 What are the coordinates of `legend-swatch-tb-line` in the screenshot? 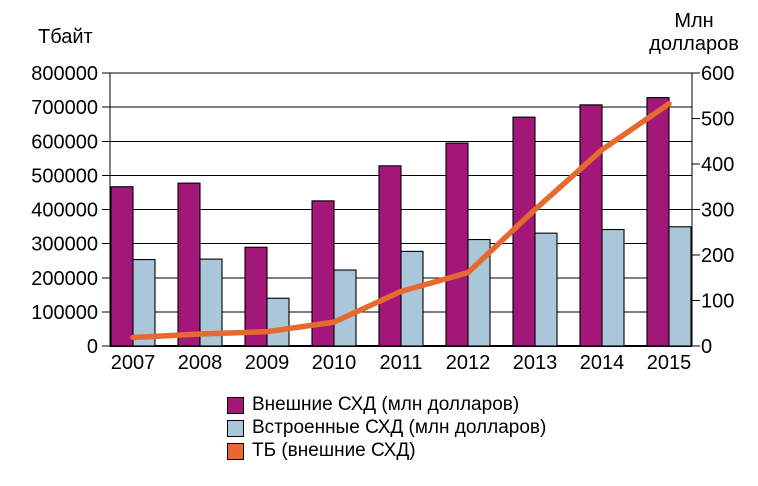 It's located at (235, 451).